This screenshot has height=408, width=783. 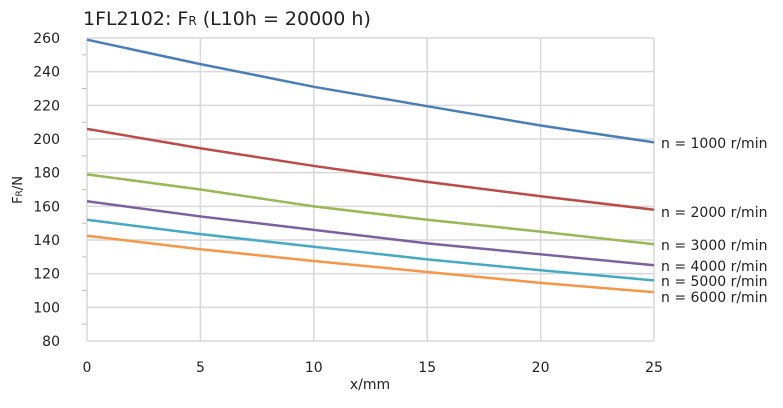 What do you see at coordinates (200, 368) in the screenshot?
I see `x-tick-label: 5` at bounding box center [200, 368].